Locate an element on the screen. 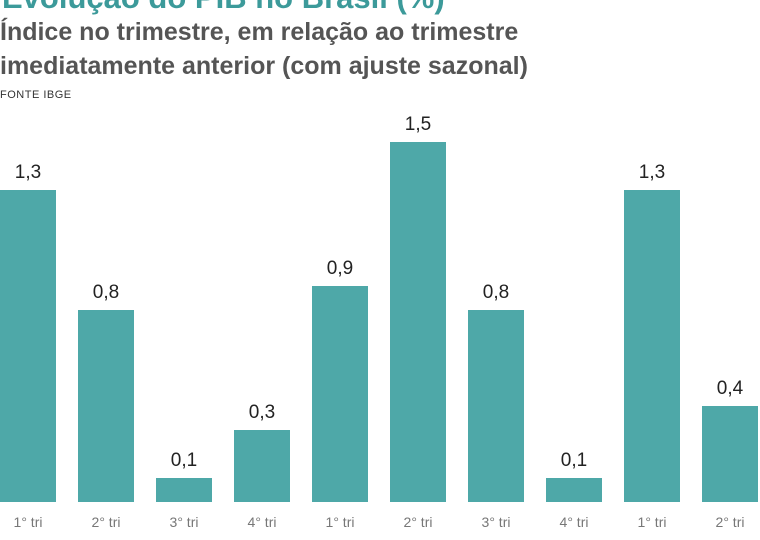 This screenshot has height=540, width=760. value-label: 0,9 is located at coordinates (340, 268).